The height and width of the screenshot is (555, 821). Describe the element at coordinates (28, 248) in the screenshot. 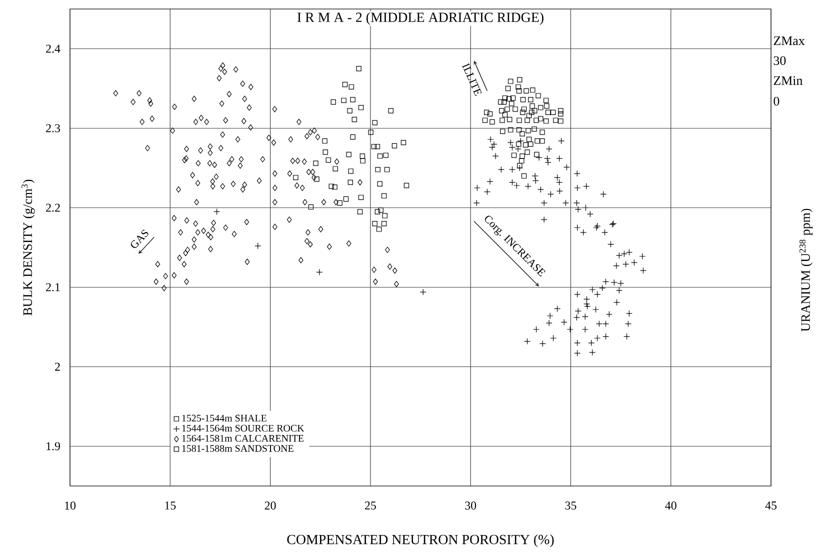

I see `y-axis-title: BULK DENSITY (g/cm$^{3}$)` at that location.